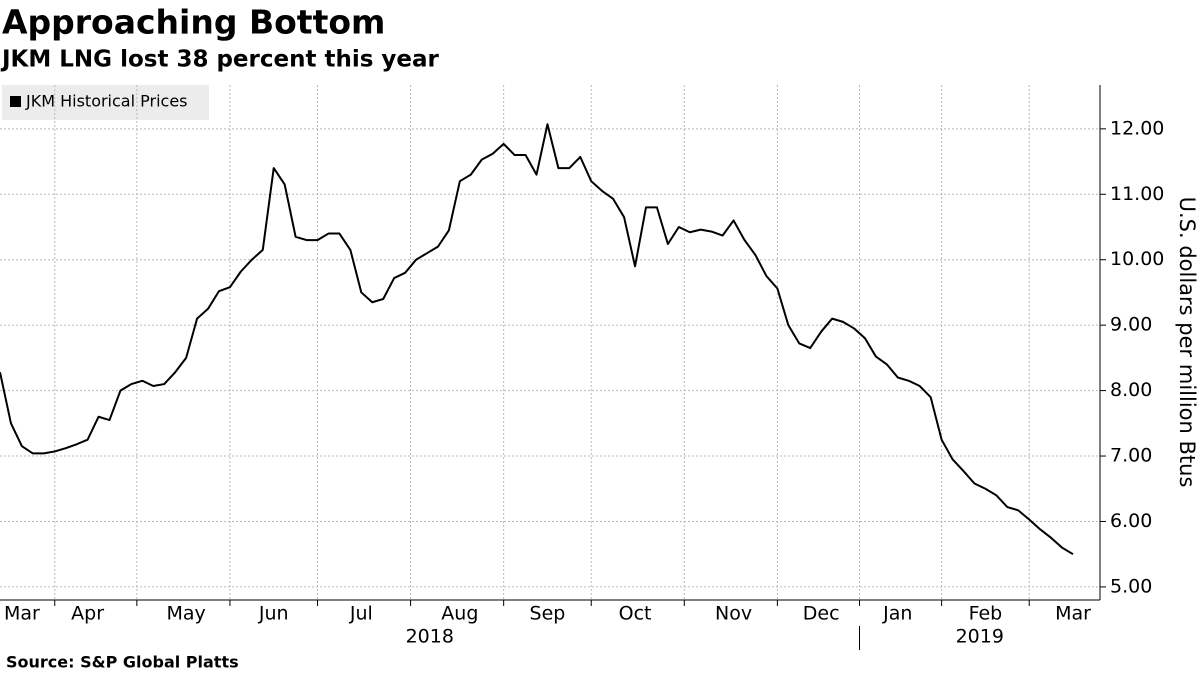 This screenshot has width=1200, height=675. I want to click on chart-subtitle: JKM LNG lost 38 percent this year, so click(220, 60).